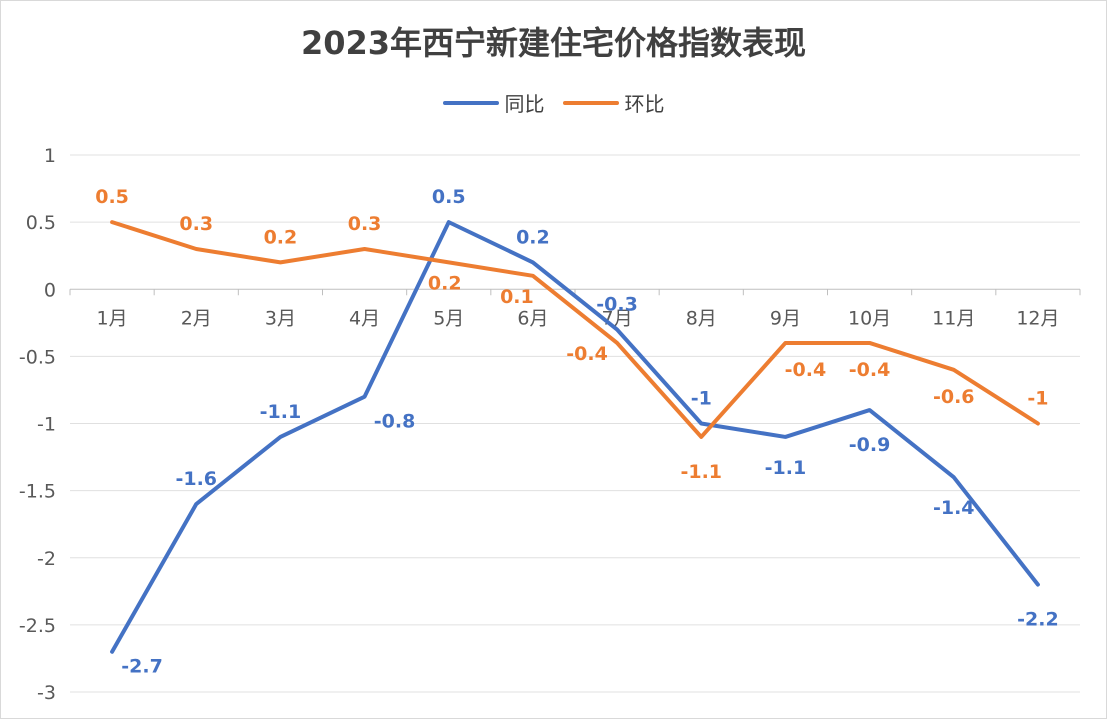 The height and width of the screenshot is (719, 1107). I want to click on data-label-mom: 0.5, so click(112, 197).